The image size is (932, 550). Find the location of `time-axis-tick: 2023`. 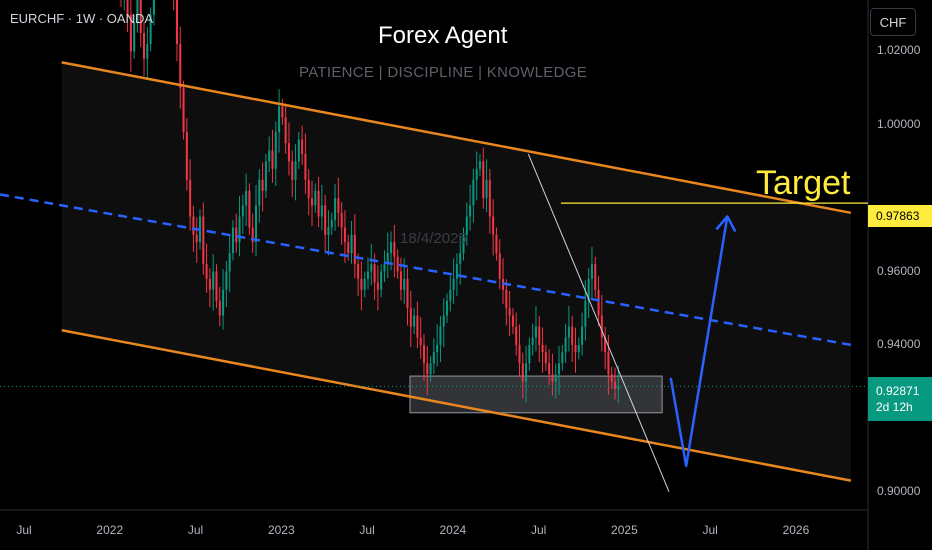

time-axis-tick: 2023 is located at coordinates (281, 530).